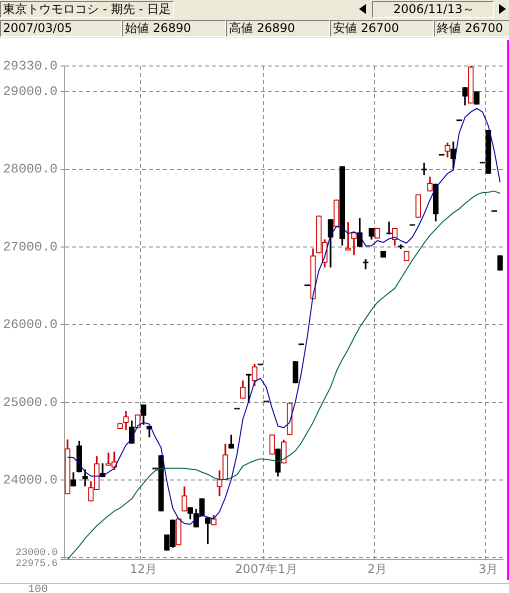 The image size is (509, 593). What do you see at coordinates (30, 480) in the screenshot?
I see `y-tick-label: 24000.0` at bounding box center [30, 480].